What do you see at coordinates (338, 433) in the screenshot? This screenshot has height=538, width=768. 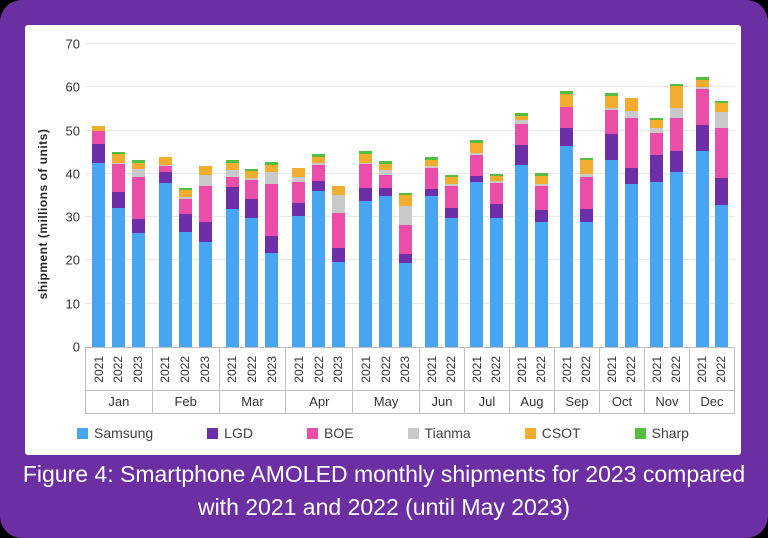 I see `legend-label-boe: BOE` at bounding box center [338, 433].